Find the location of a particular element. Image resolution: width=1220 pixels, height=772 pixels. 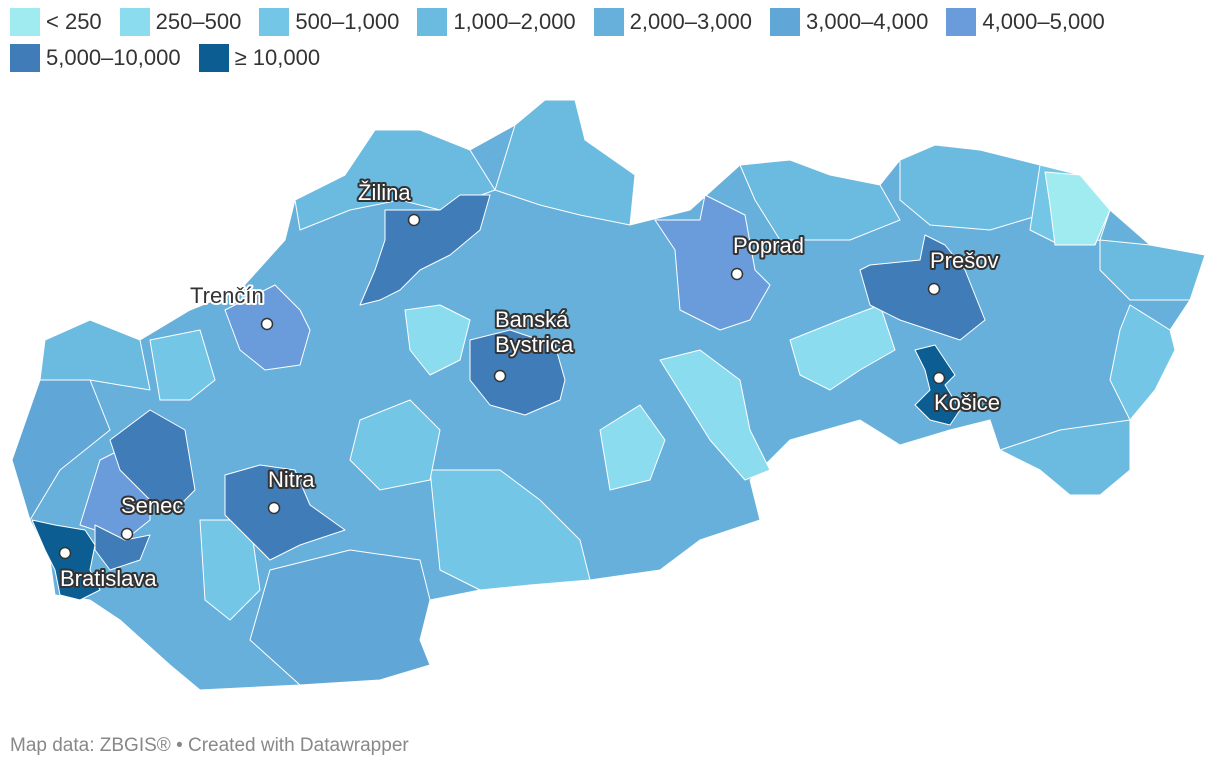

legend-item: < 250 is located at coordinates (56, 22).